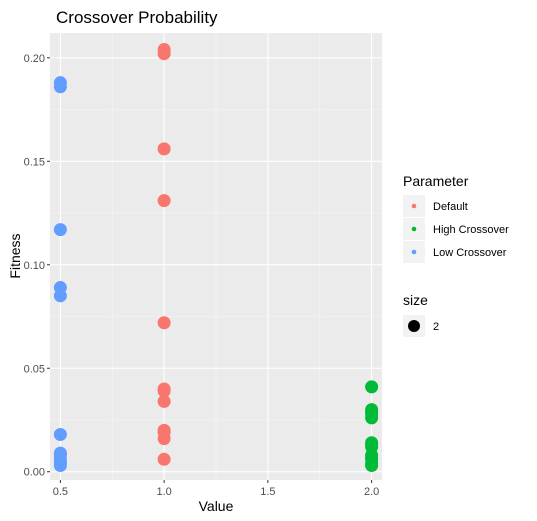 This screenshot has height=521, width=537. Describe the element at coordinates (436, 181) in the screenshot. I see `legend-title: Parameter` at that location.